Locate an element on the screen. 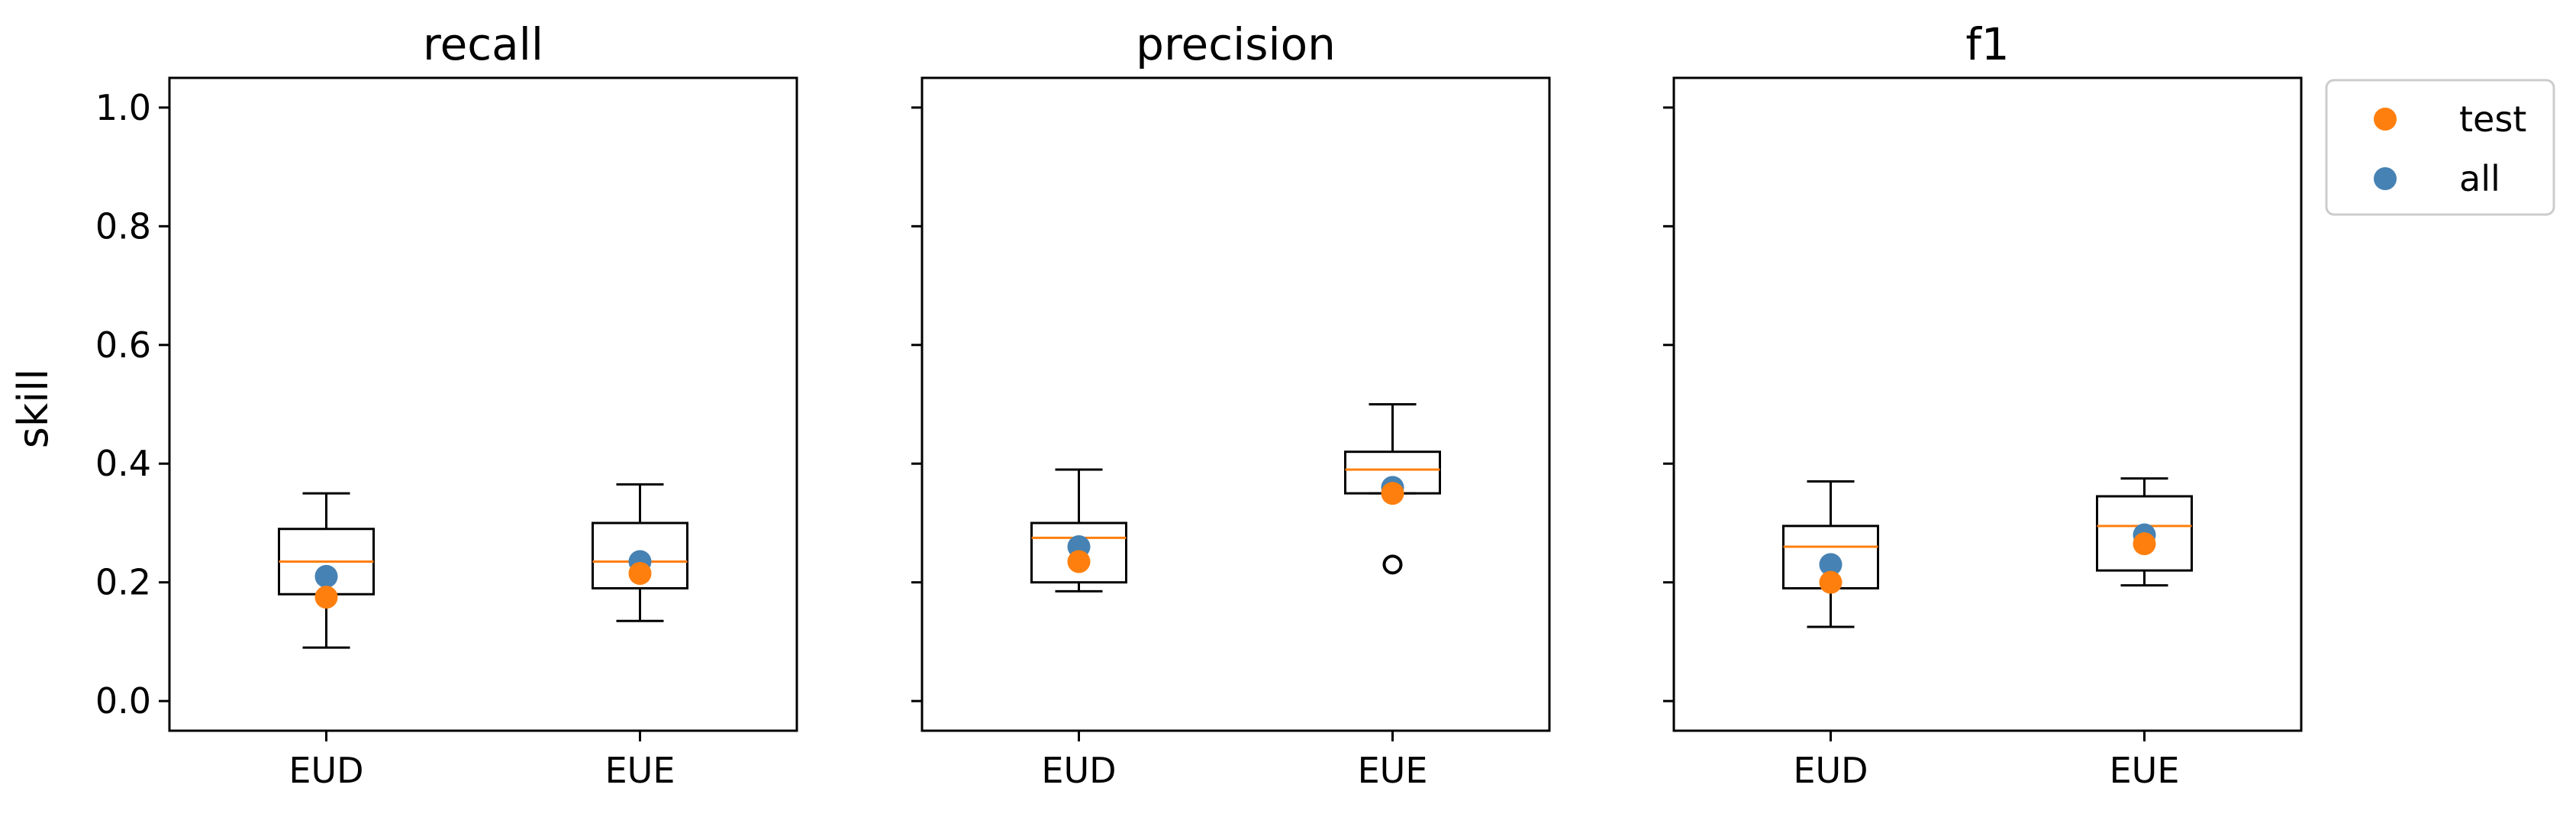 The width and height of the screenshot is (2576, 817). legend-marker-all is located at coordinates (2386, 178).